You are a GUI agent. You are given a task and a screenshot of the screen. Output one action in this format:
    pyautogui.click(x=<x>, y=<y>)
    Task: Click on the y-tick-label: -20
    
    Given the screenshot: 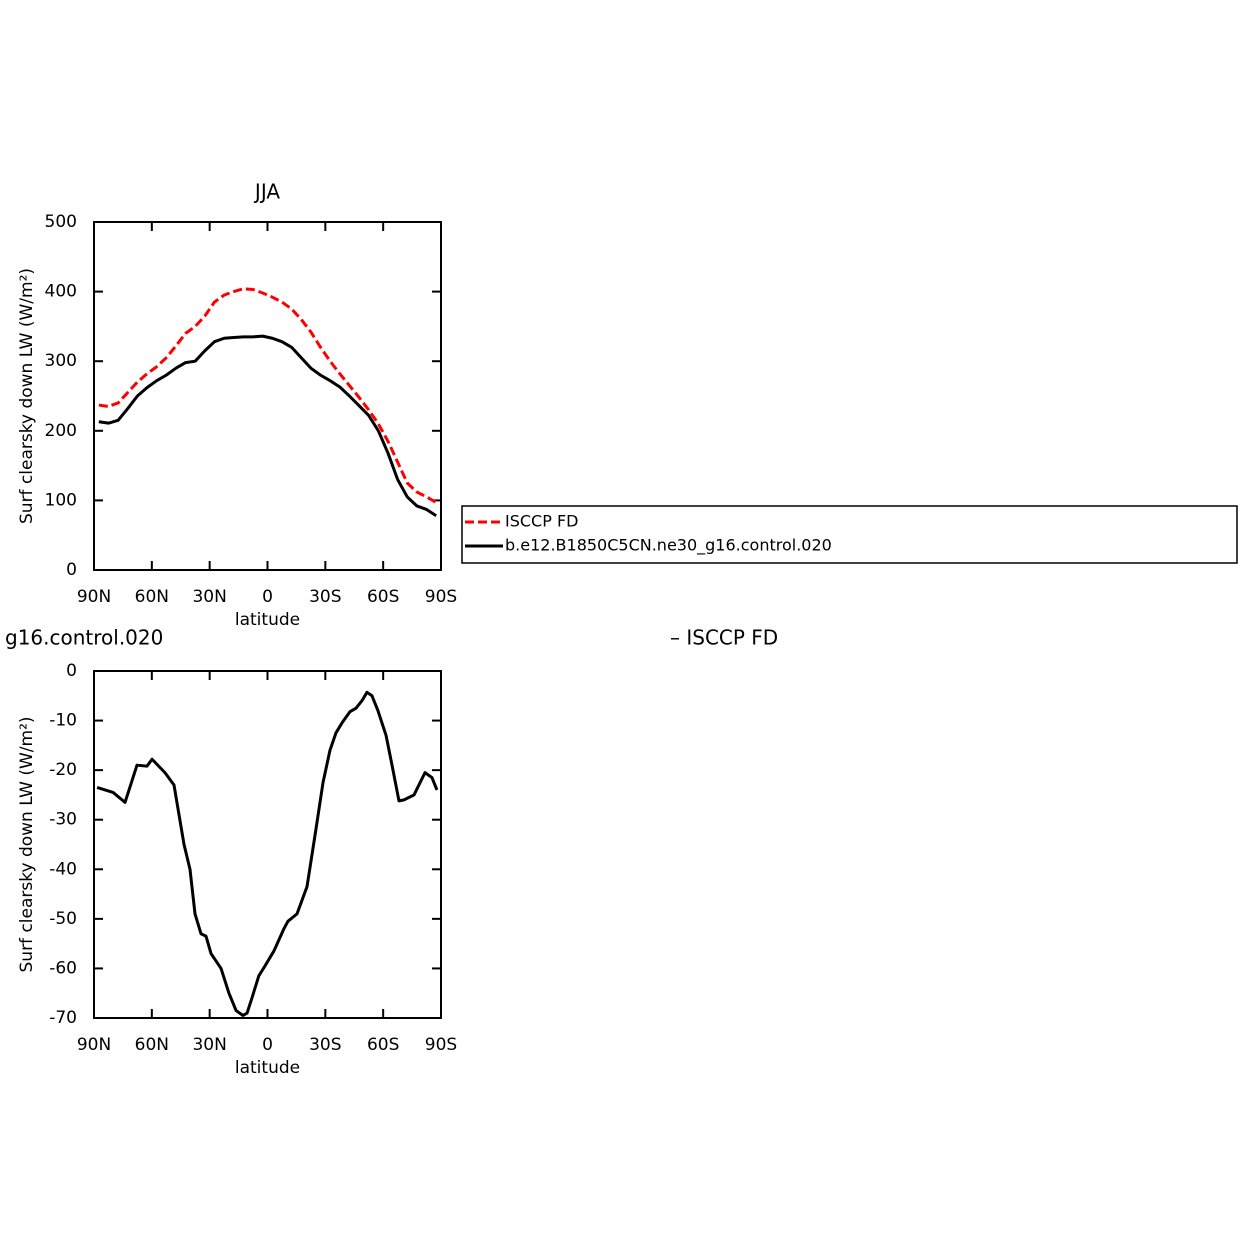 What is the action you would take?
    pyautogui.click(x=63, y=770)
    